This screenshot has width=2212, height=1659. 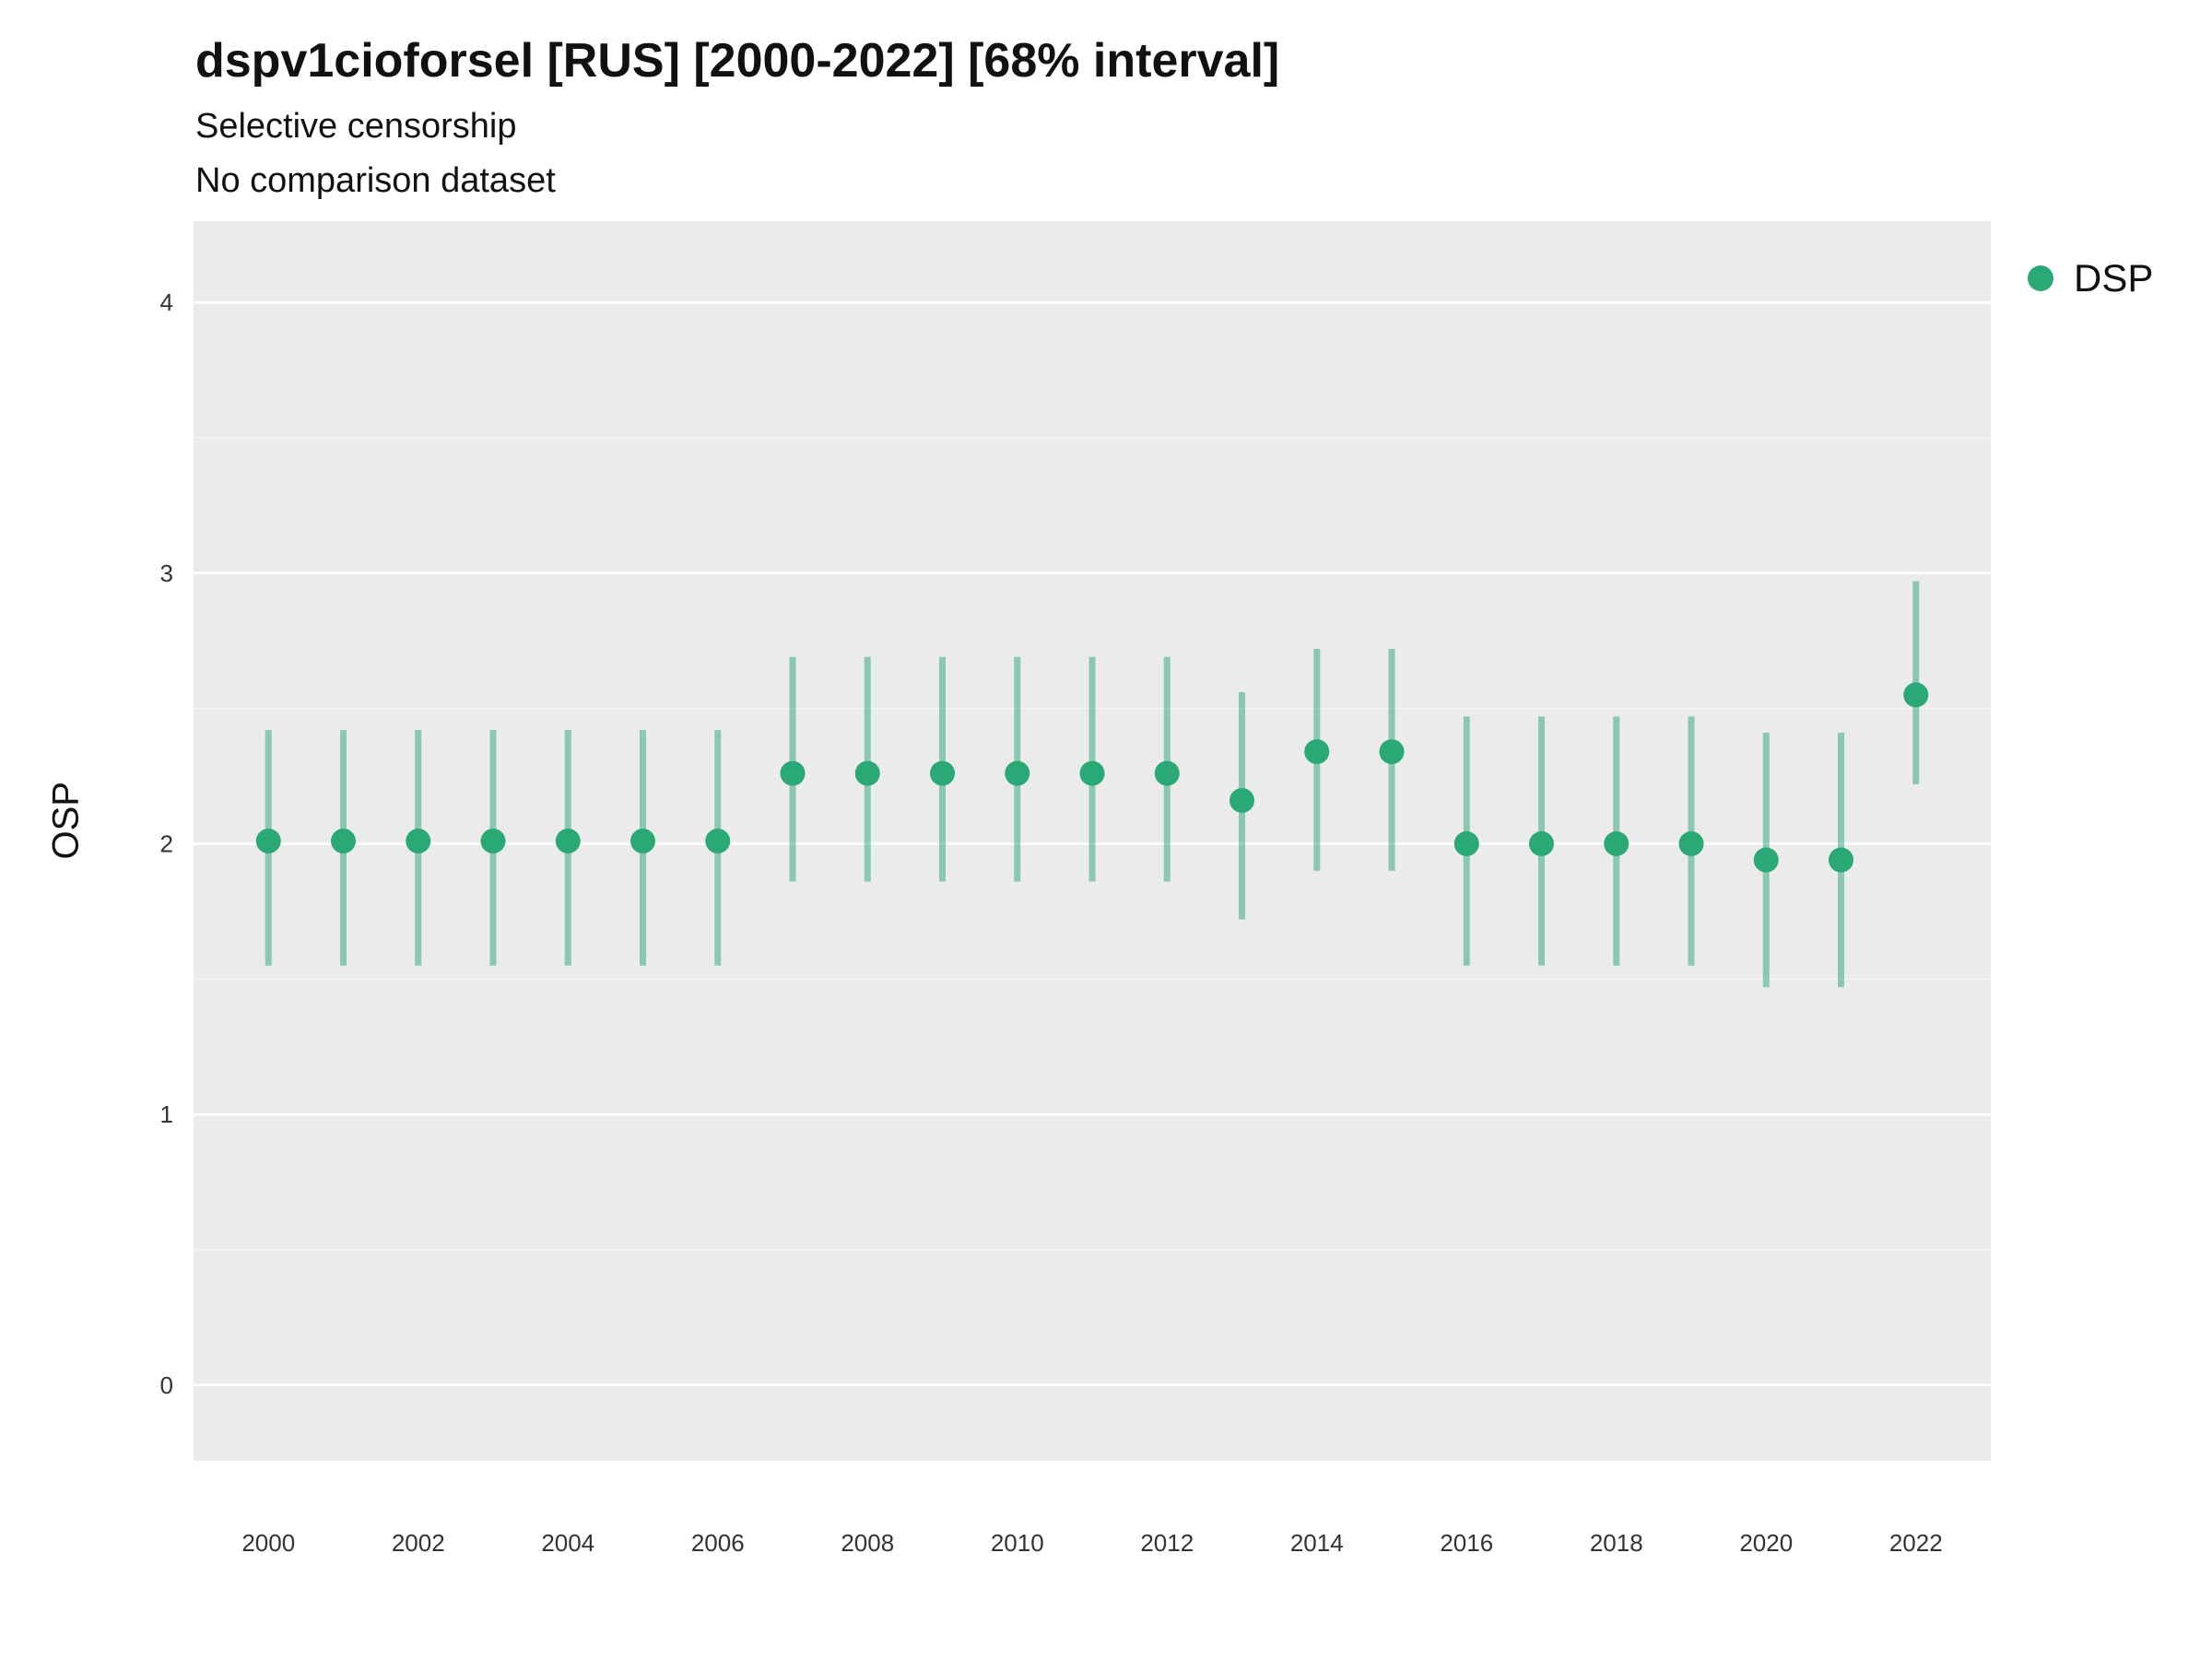 What do you see at coordinates (375, 180) in the screenshot?
I see `chart-subtitle-2: No comparison dataset` at bounding box center [375, 180].